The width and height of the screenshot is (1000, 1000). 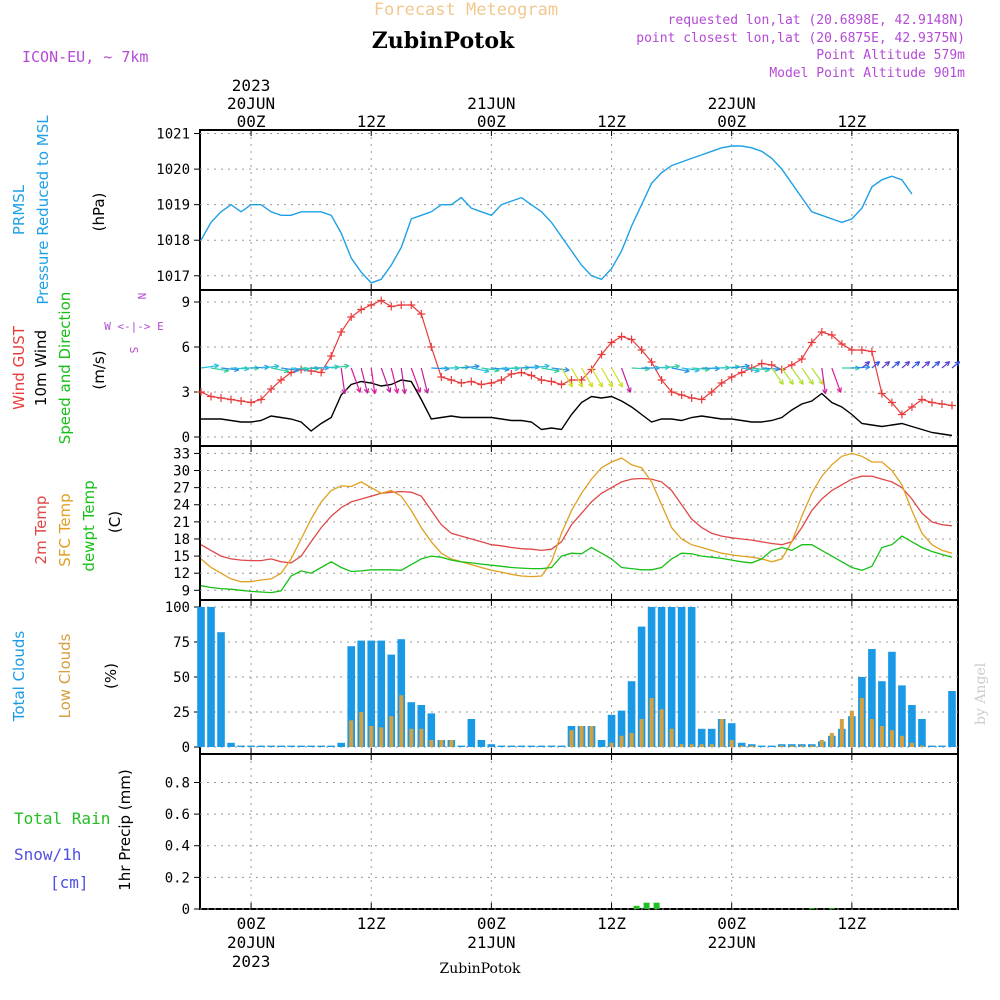 I want to click on gust-label: Wind GUST, so click(x=19, y=367).